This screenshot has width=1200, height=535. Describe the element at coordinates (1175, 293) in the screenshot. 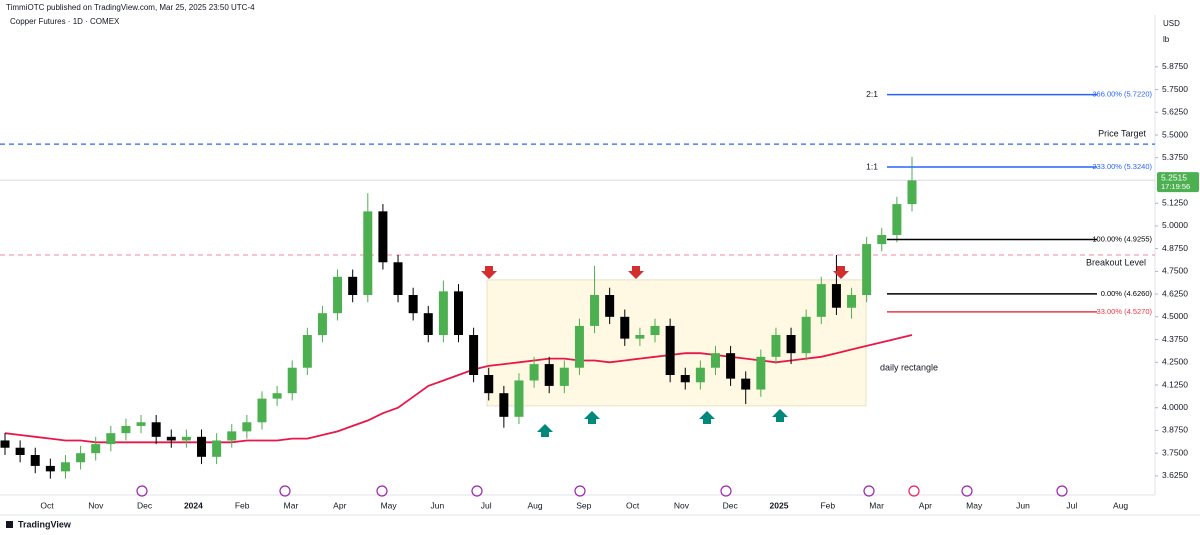

I see `y-tick-label: 4.6250` at that location.